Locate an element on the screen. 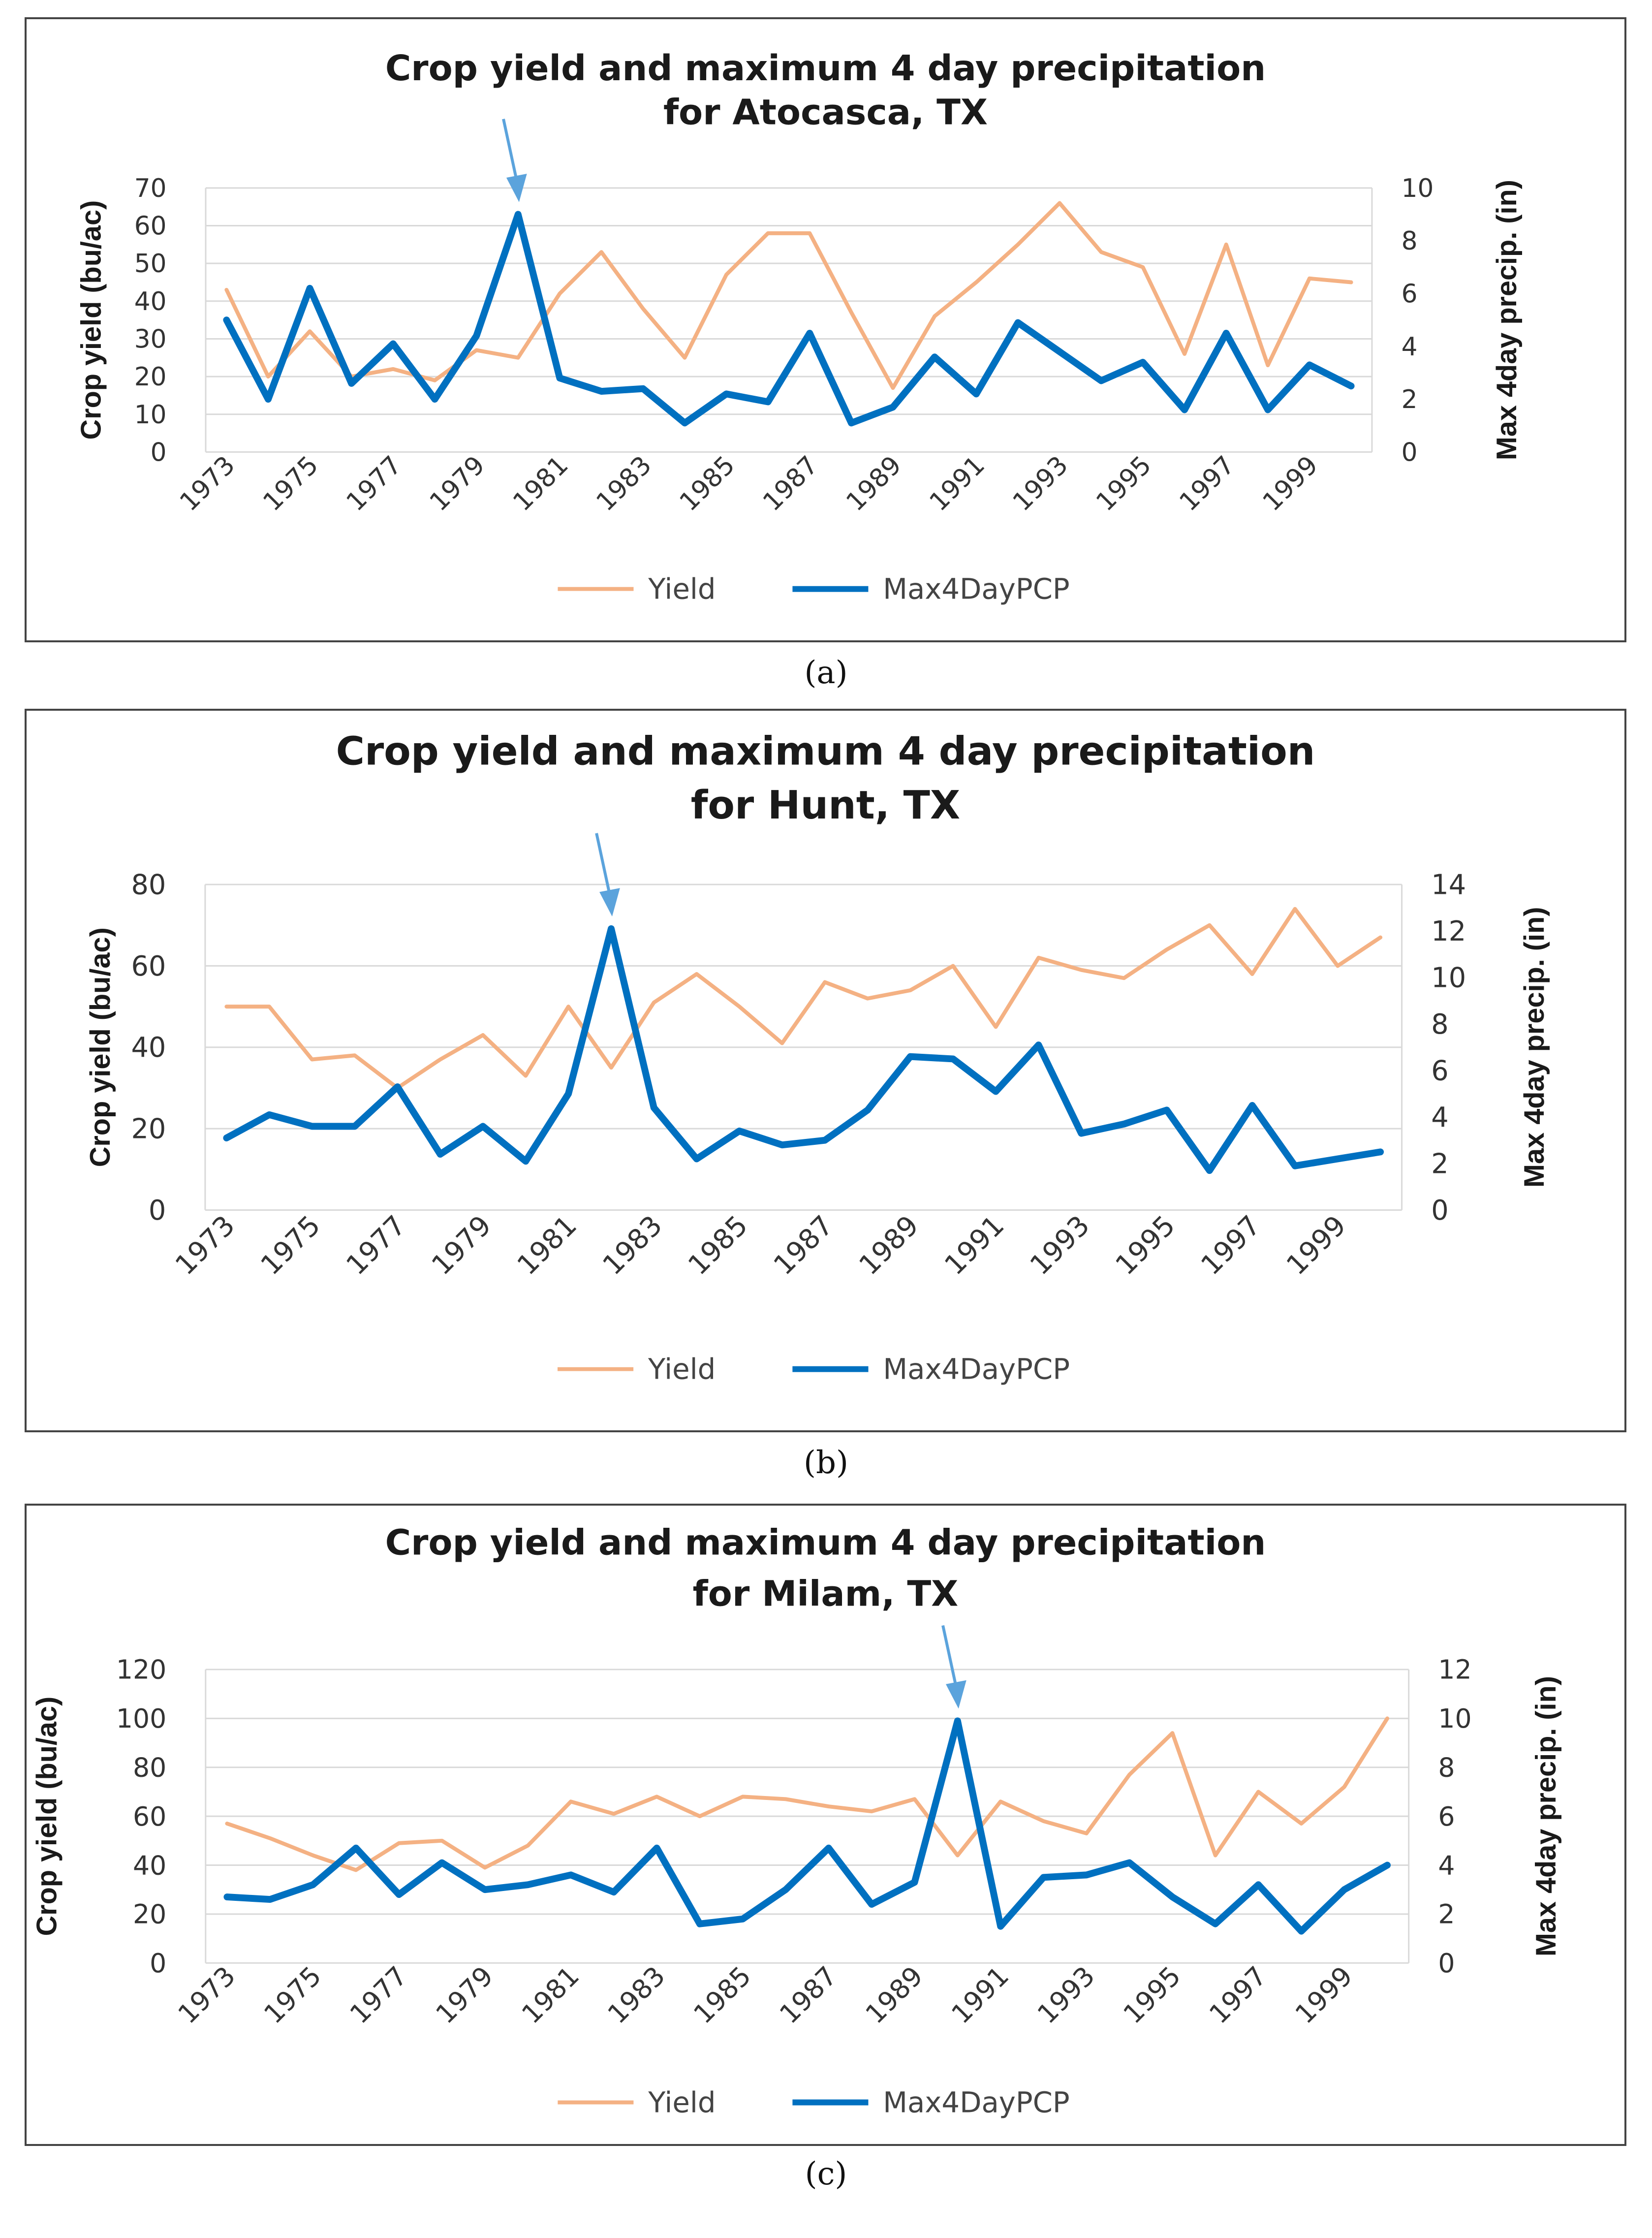  y-tick-label: 10 is located at coordinates (150, 415).